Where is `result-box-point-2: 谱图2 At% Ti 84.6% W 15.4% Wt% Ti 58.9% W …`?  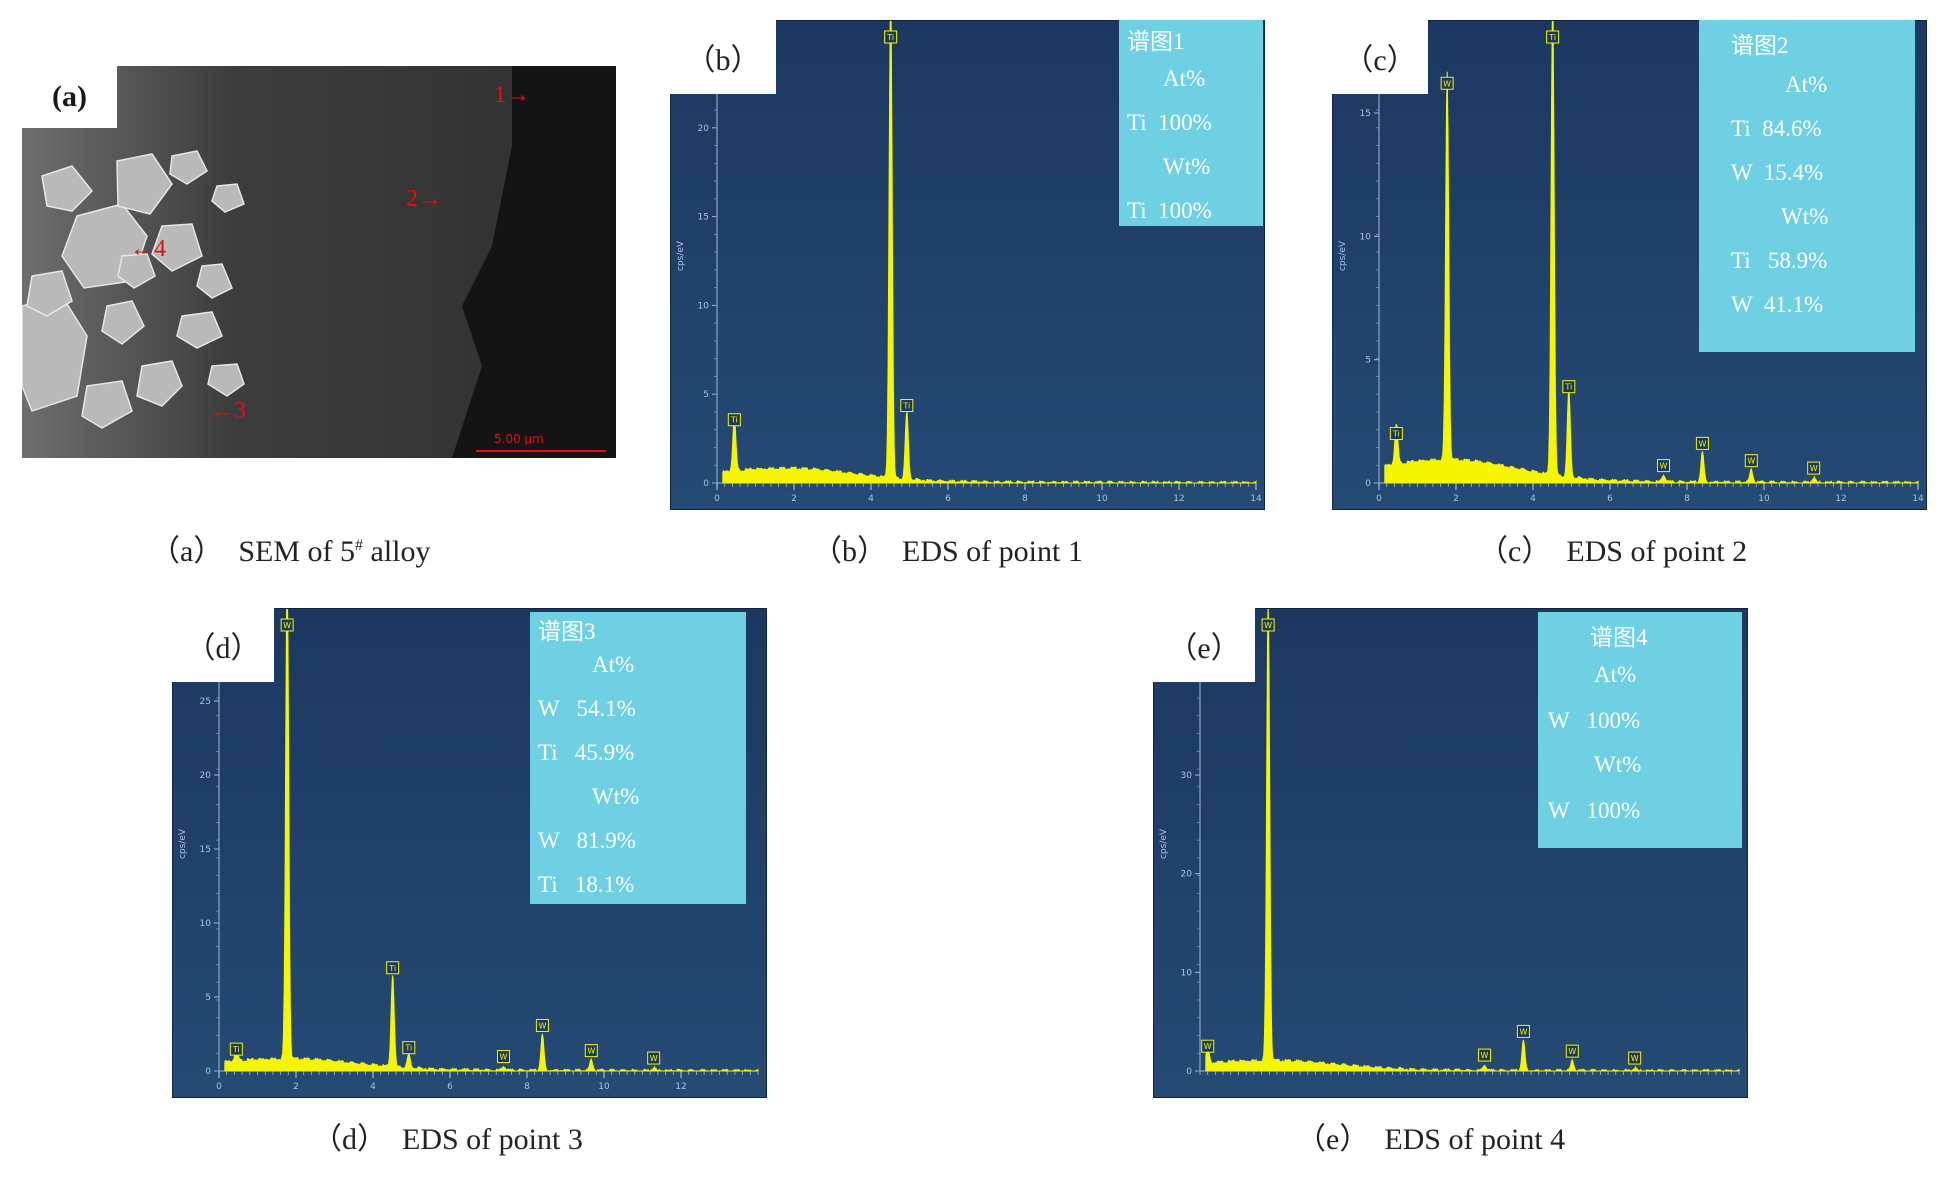 result-box-point-2: 谱图2 At% Ti 84.6% W 15.4% Wt% Ti 58.9% W … is located at coordinates (1807, 186).